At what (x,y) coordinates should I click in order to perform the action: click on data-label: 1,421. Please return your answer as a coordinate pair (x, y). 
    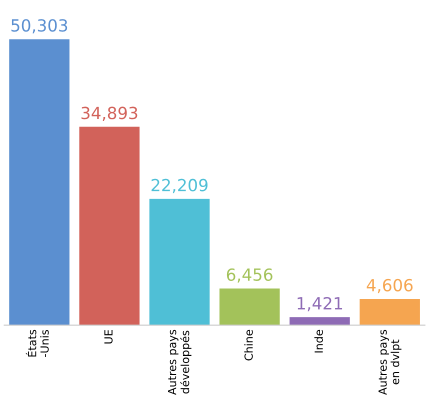
    Looking at the image, I should click on (320, 304).